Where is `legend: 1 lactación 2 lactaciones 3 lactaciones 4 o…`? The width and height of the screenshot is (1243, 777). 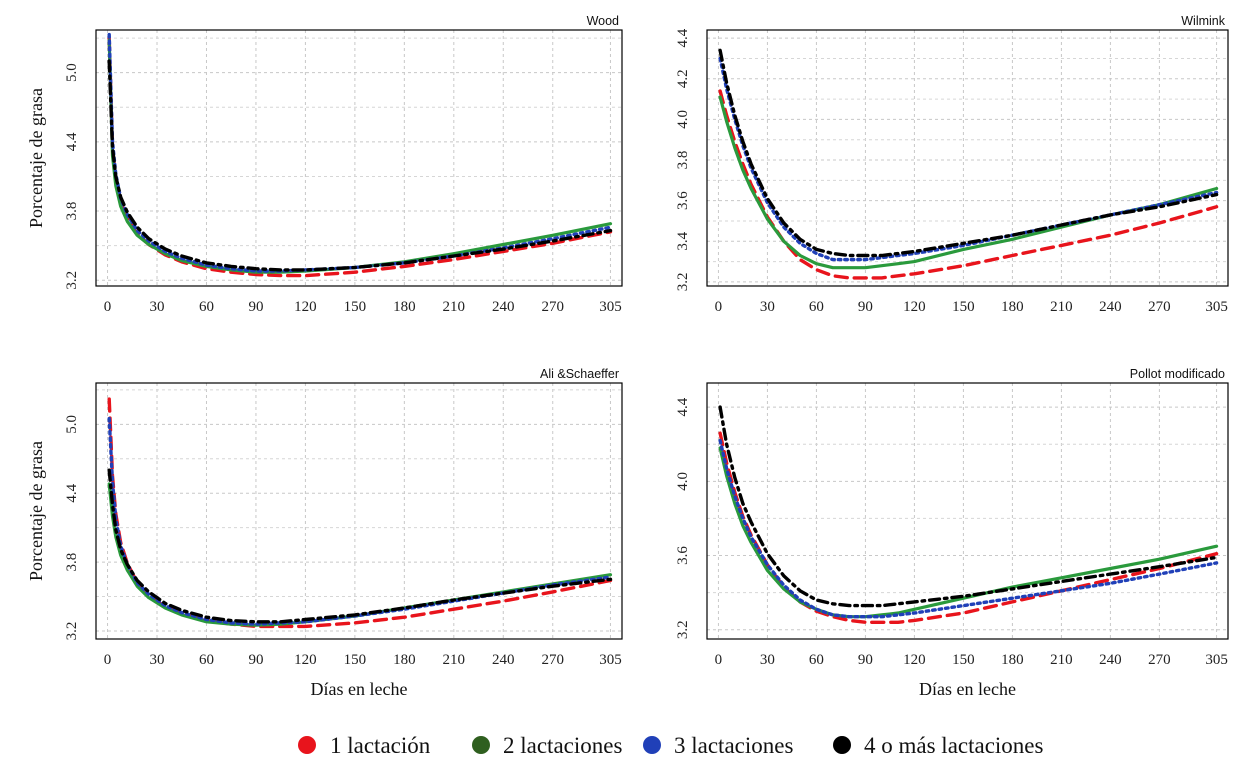
legend: 1 lactación 2 lactaciones 3 lactaciones 4 o… is located at coordinates (671, 745).